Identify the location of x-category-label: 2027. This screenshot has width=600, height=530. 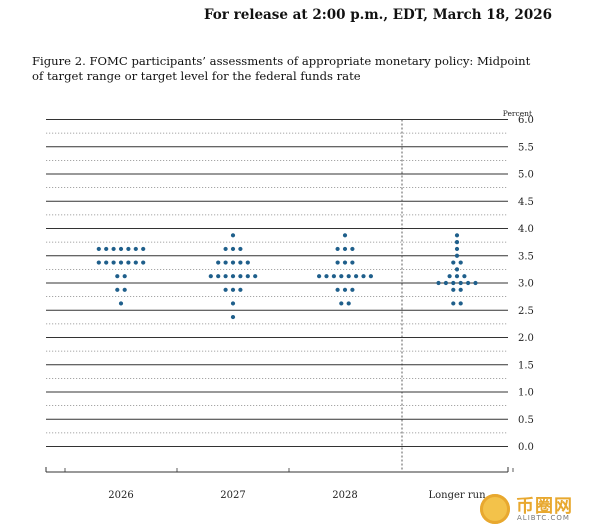
(232, 495).